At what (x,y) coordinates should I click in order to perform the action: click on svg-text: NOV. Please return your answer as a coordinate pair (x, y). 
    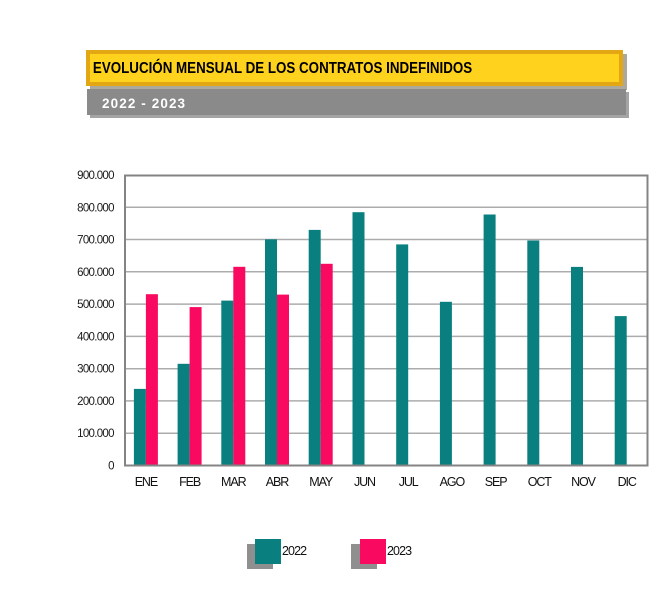
    Looking at the image, I should click on (584, 482).